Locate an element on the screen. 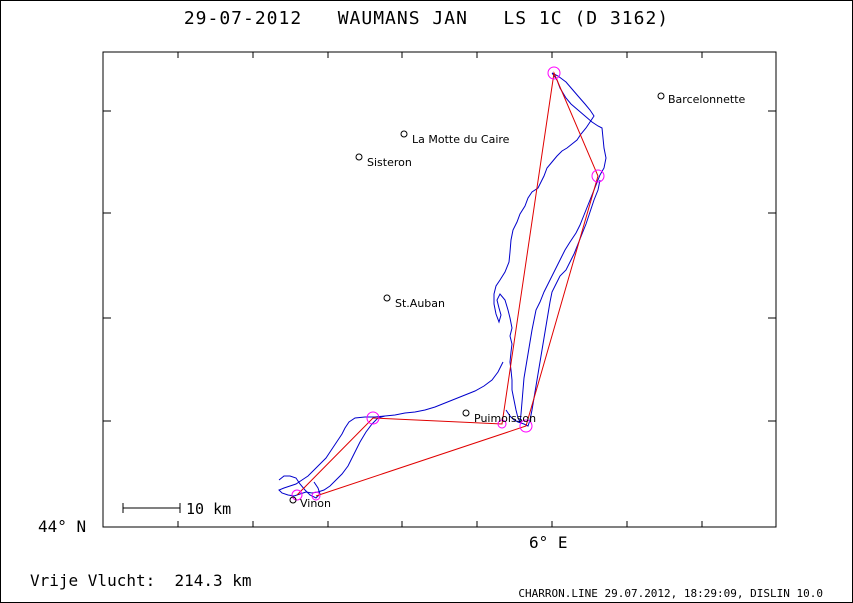  place-puimoisson: Puimoisson is located at coordinates (499, 417).